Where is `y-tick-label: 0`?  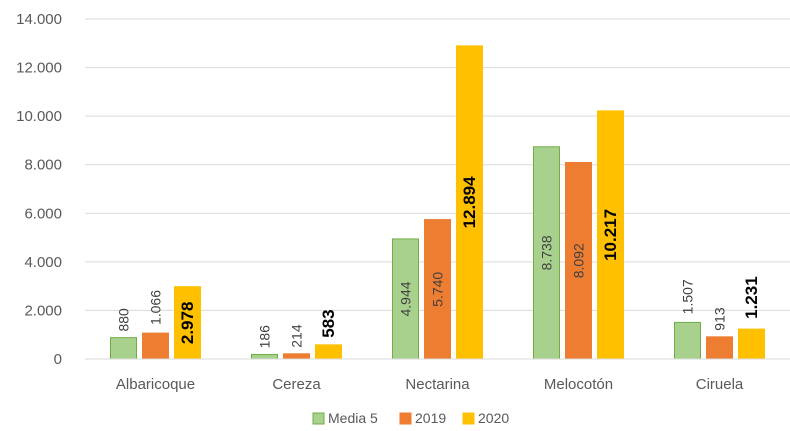
y-tick-label: 0 is located at coordinates (58, 359).